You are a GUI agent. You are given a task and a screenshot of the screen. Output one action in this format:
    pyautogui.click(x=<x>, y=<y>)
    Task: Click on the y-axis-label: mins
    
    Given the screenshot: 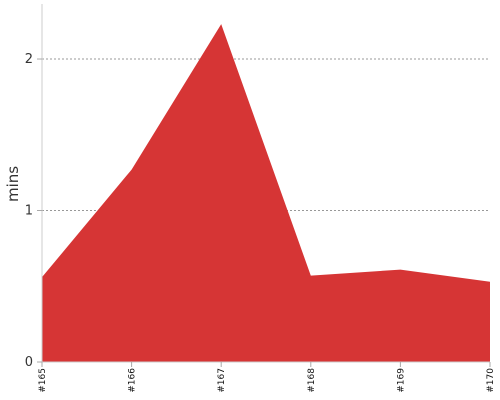 What is the action you would take?
    pyautogui.click(x=13, y=184)
    